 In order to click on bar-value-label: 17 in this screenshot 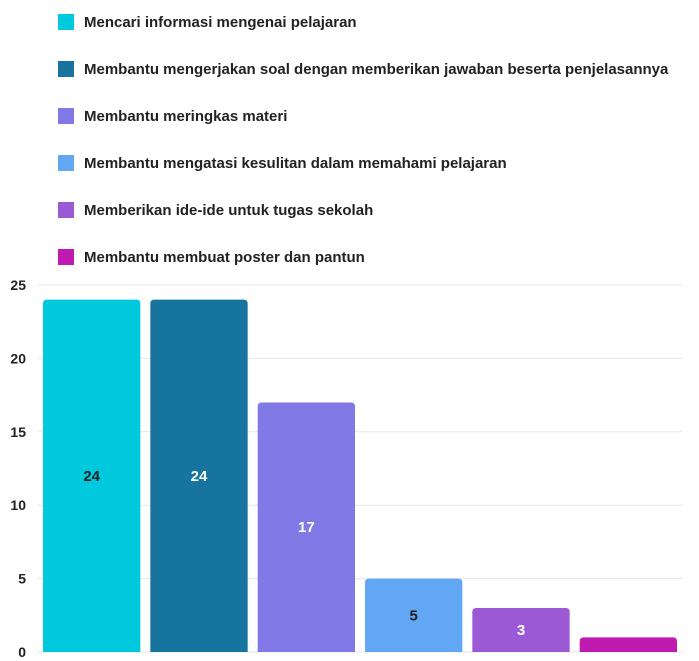, I will do `click(306, 527)`.